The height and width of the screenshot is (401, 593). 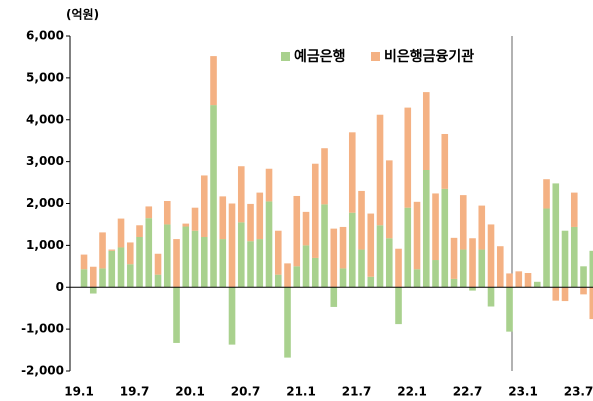 I want to click on x-tick-label: 21.7, so click(x=357, y=392).